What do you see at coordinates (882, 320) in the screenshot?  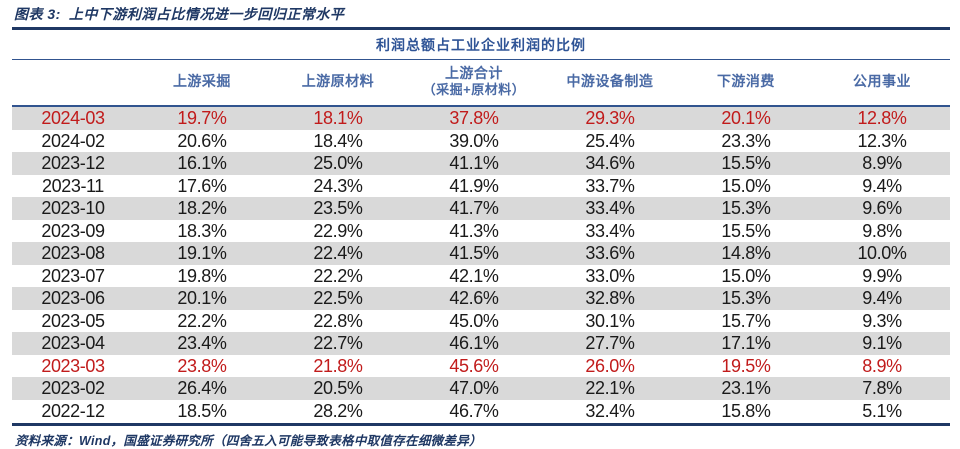 I see `row-value: 9.3%` at bounding box center [882, 320].